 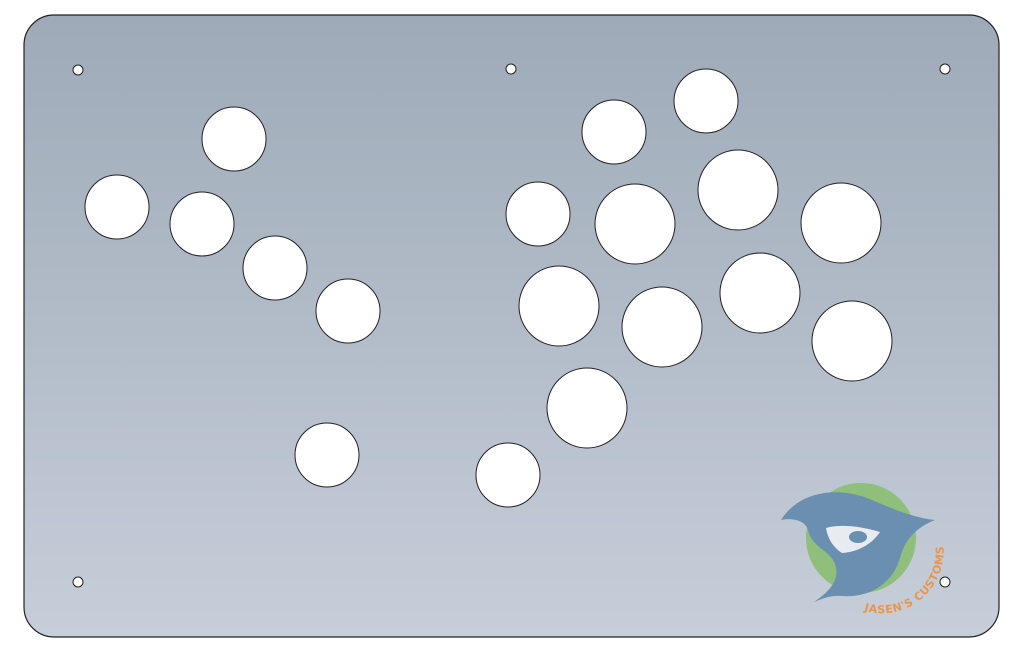 What do you see at coordinates (78, 582) in the screenshot?
I see `mounting-hole-bottom-left` at bounding box center [78, 582].